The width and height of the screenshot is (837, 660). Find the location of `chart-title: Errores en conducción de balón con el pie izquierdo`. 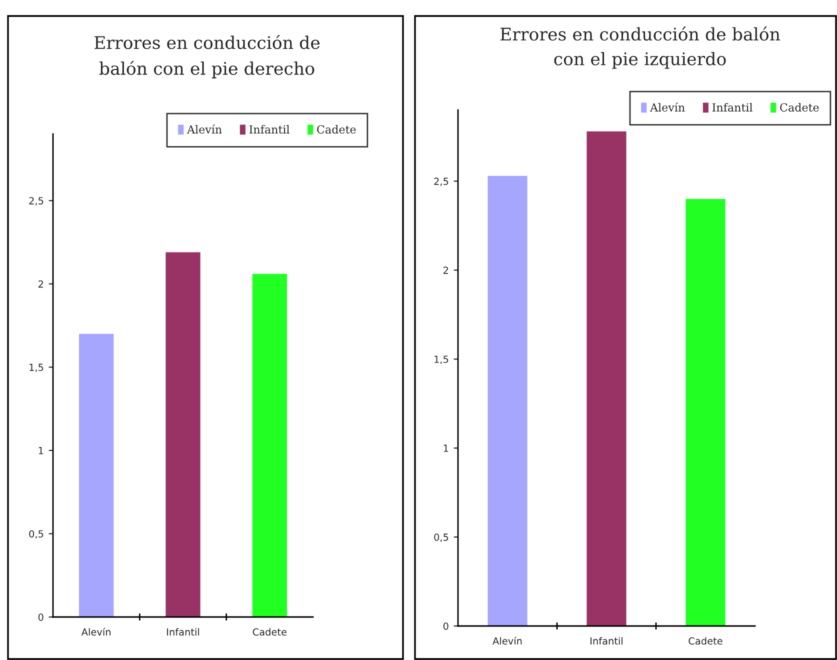

chart-title: Errores en conducción de balón con el pie izquierdo is located at coordinates (640, 47).